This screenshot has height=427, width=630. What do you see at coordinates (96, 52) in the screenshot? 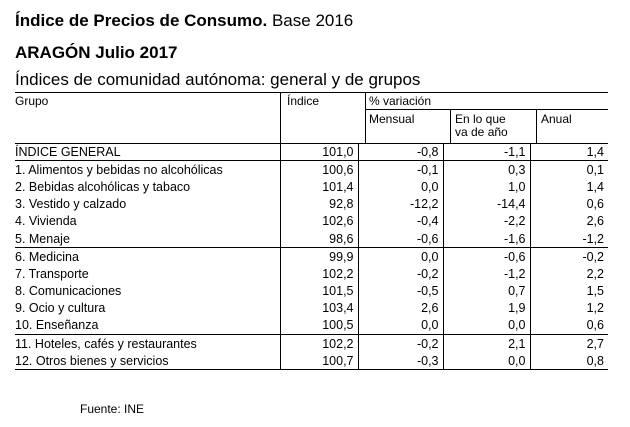
I see `page-subtitle: ARAGÓN Julio 2017` at bounding box center [96, 52].